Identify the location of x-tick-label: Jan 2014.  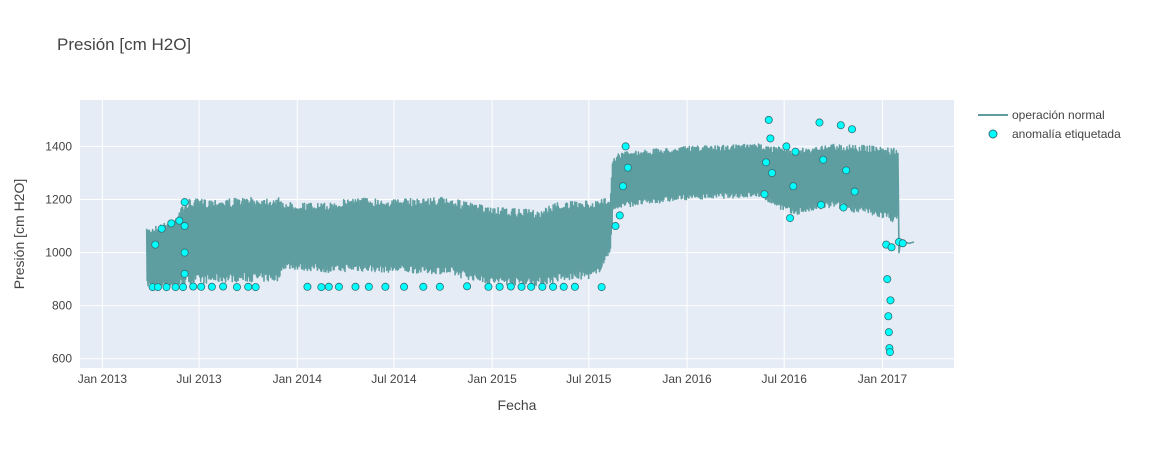
(298, 379).